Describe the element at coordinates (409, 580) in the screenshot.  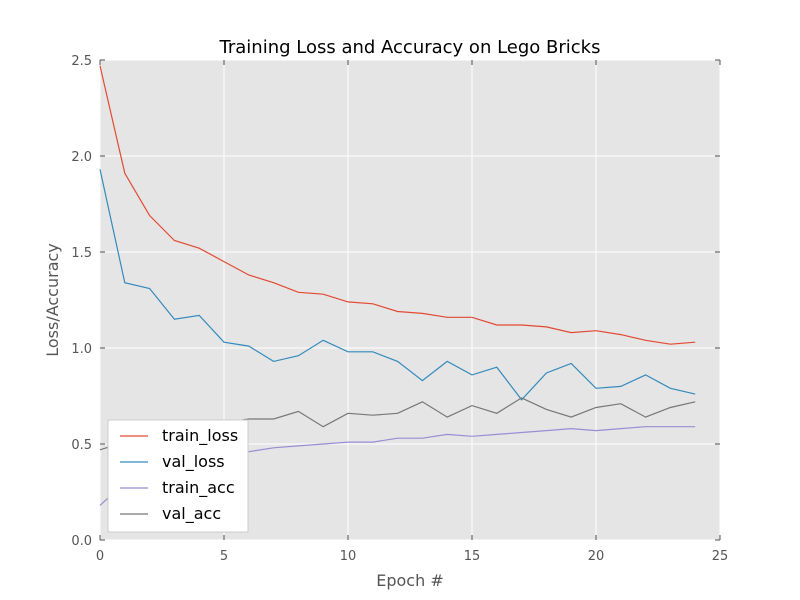
I see `x-axis-label: Epoch #` at that location.